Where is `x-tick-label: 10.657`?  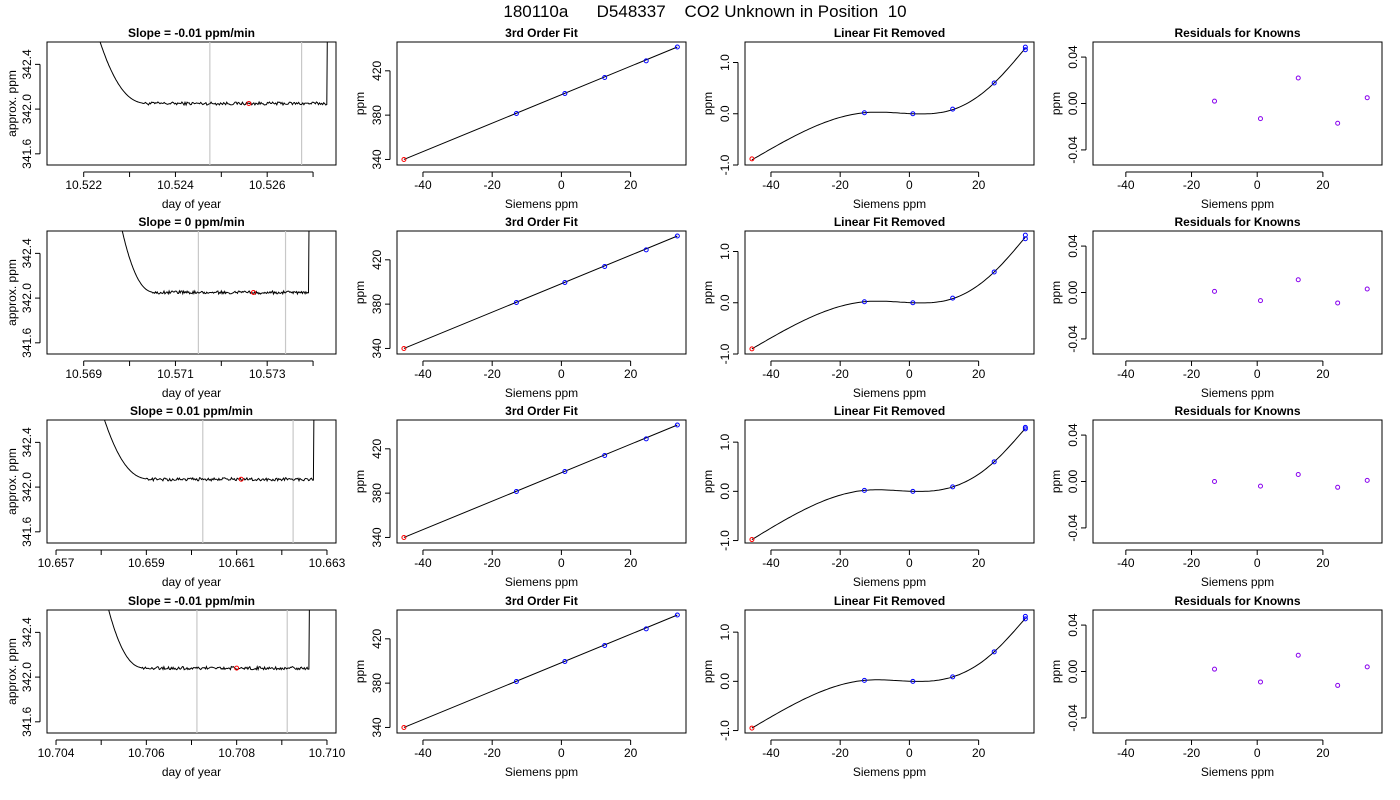
x-tick-label: 10.657 is located at coordinates (56, 563).